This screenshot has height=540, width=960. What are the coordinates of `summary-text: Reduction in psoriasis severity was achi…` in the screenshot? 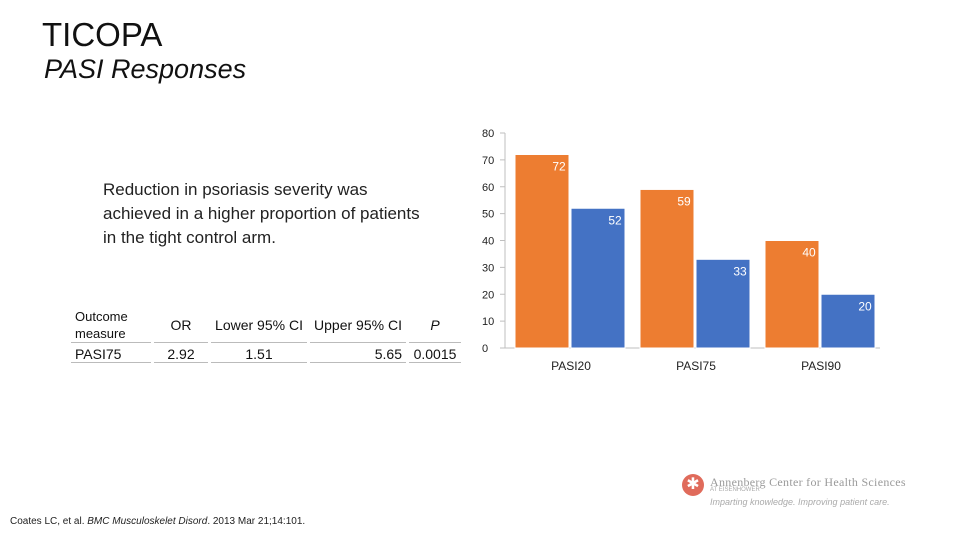 It's located at (261, 213).